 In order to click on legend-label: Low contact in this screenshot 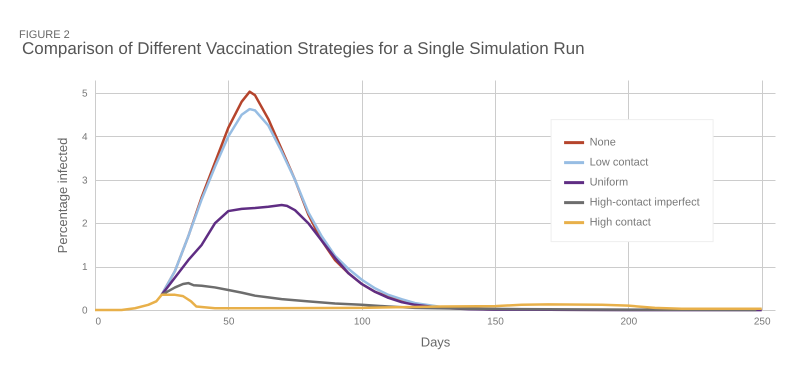, I will do `click(619, 162)`.